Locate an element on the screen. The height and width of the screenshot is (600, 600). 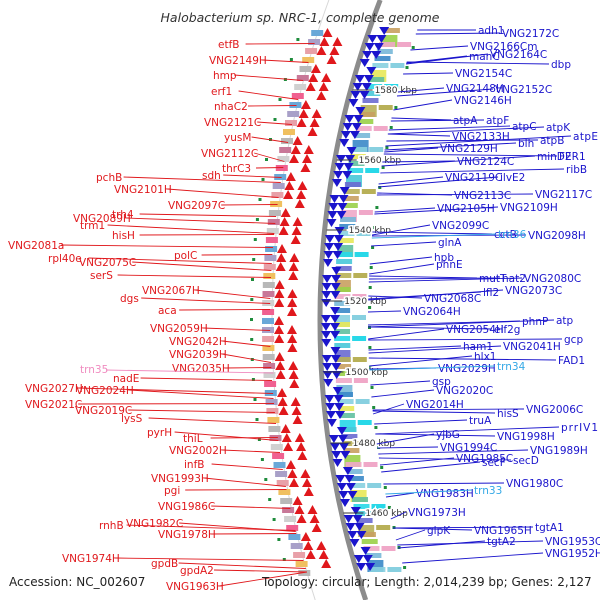
left-gene-label: etfB is located at coordinates (228, 45).